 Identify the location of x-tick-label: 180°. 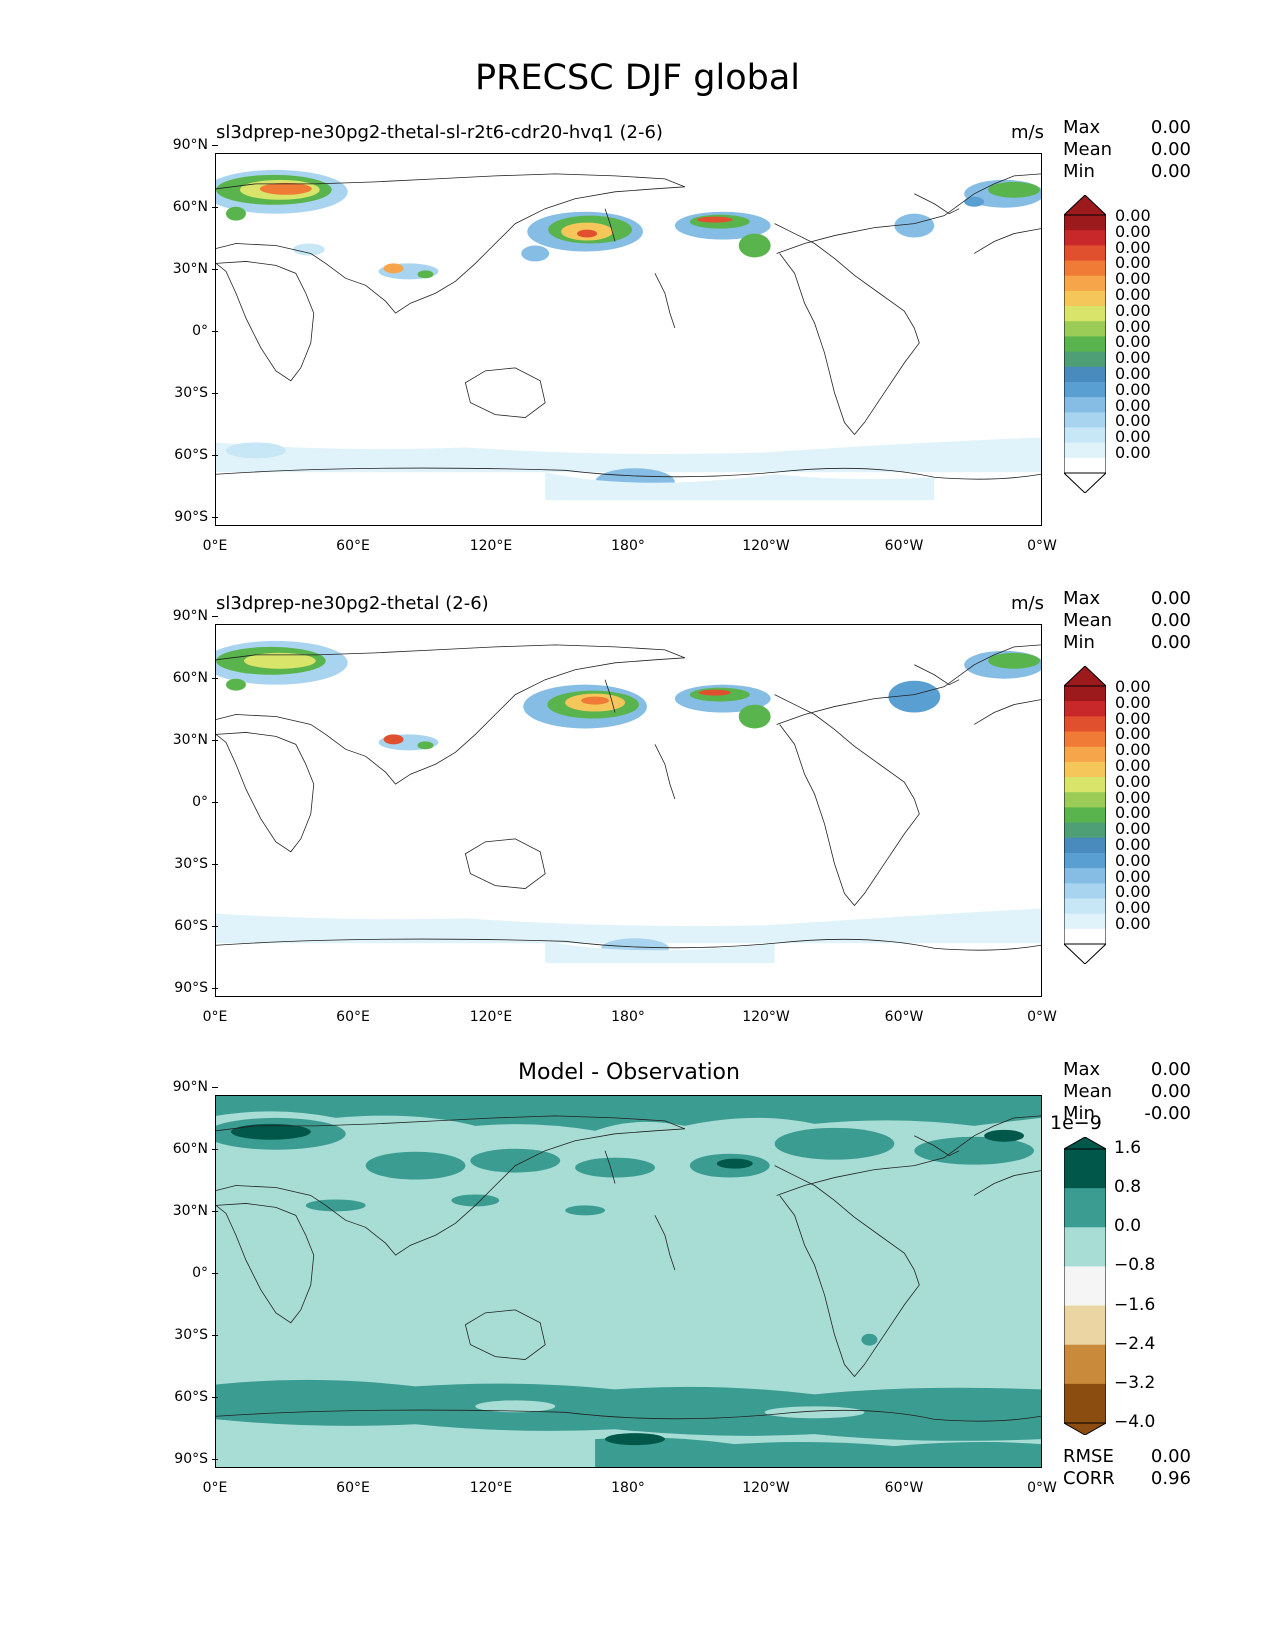
(628, 1017).